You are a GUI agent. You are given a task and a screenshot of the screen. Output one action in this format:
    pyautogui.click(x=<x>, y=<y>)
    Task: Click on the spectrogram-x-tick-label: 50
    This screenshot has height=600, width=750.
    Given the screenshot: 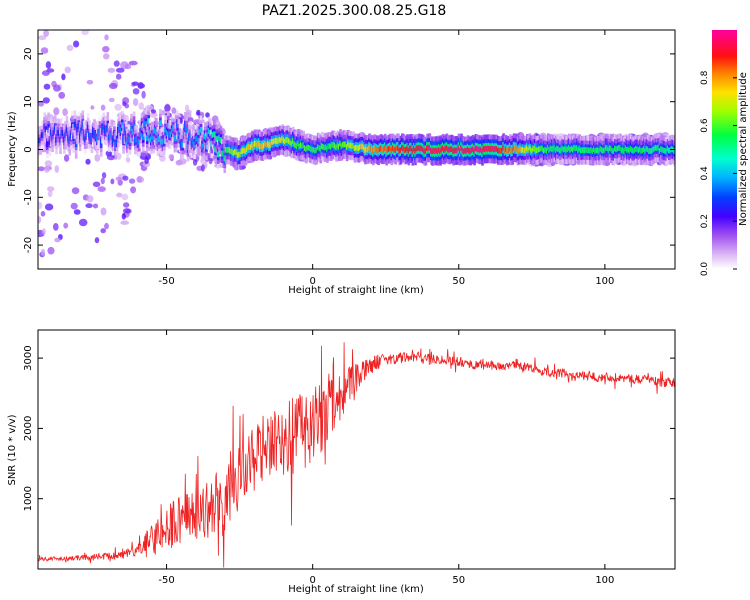 What is the action you would take?
    pyautogui.click(x=458, y=281)
    